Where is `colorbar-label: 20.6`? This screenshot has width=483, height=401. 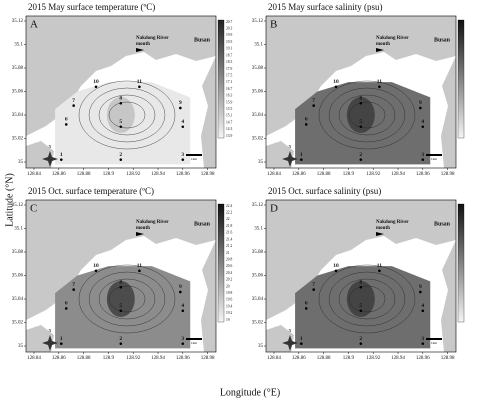 colorbar-label: 20.6 is located at coordinates (229, 266).